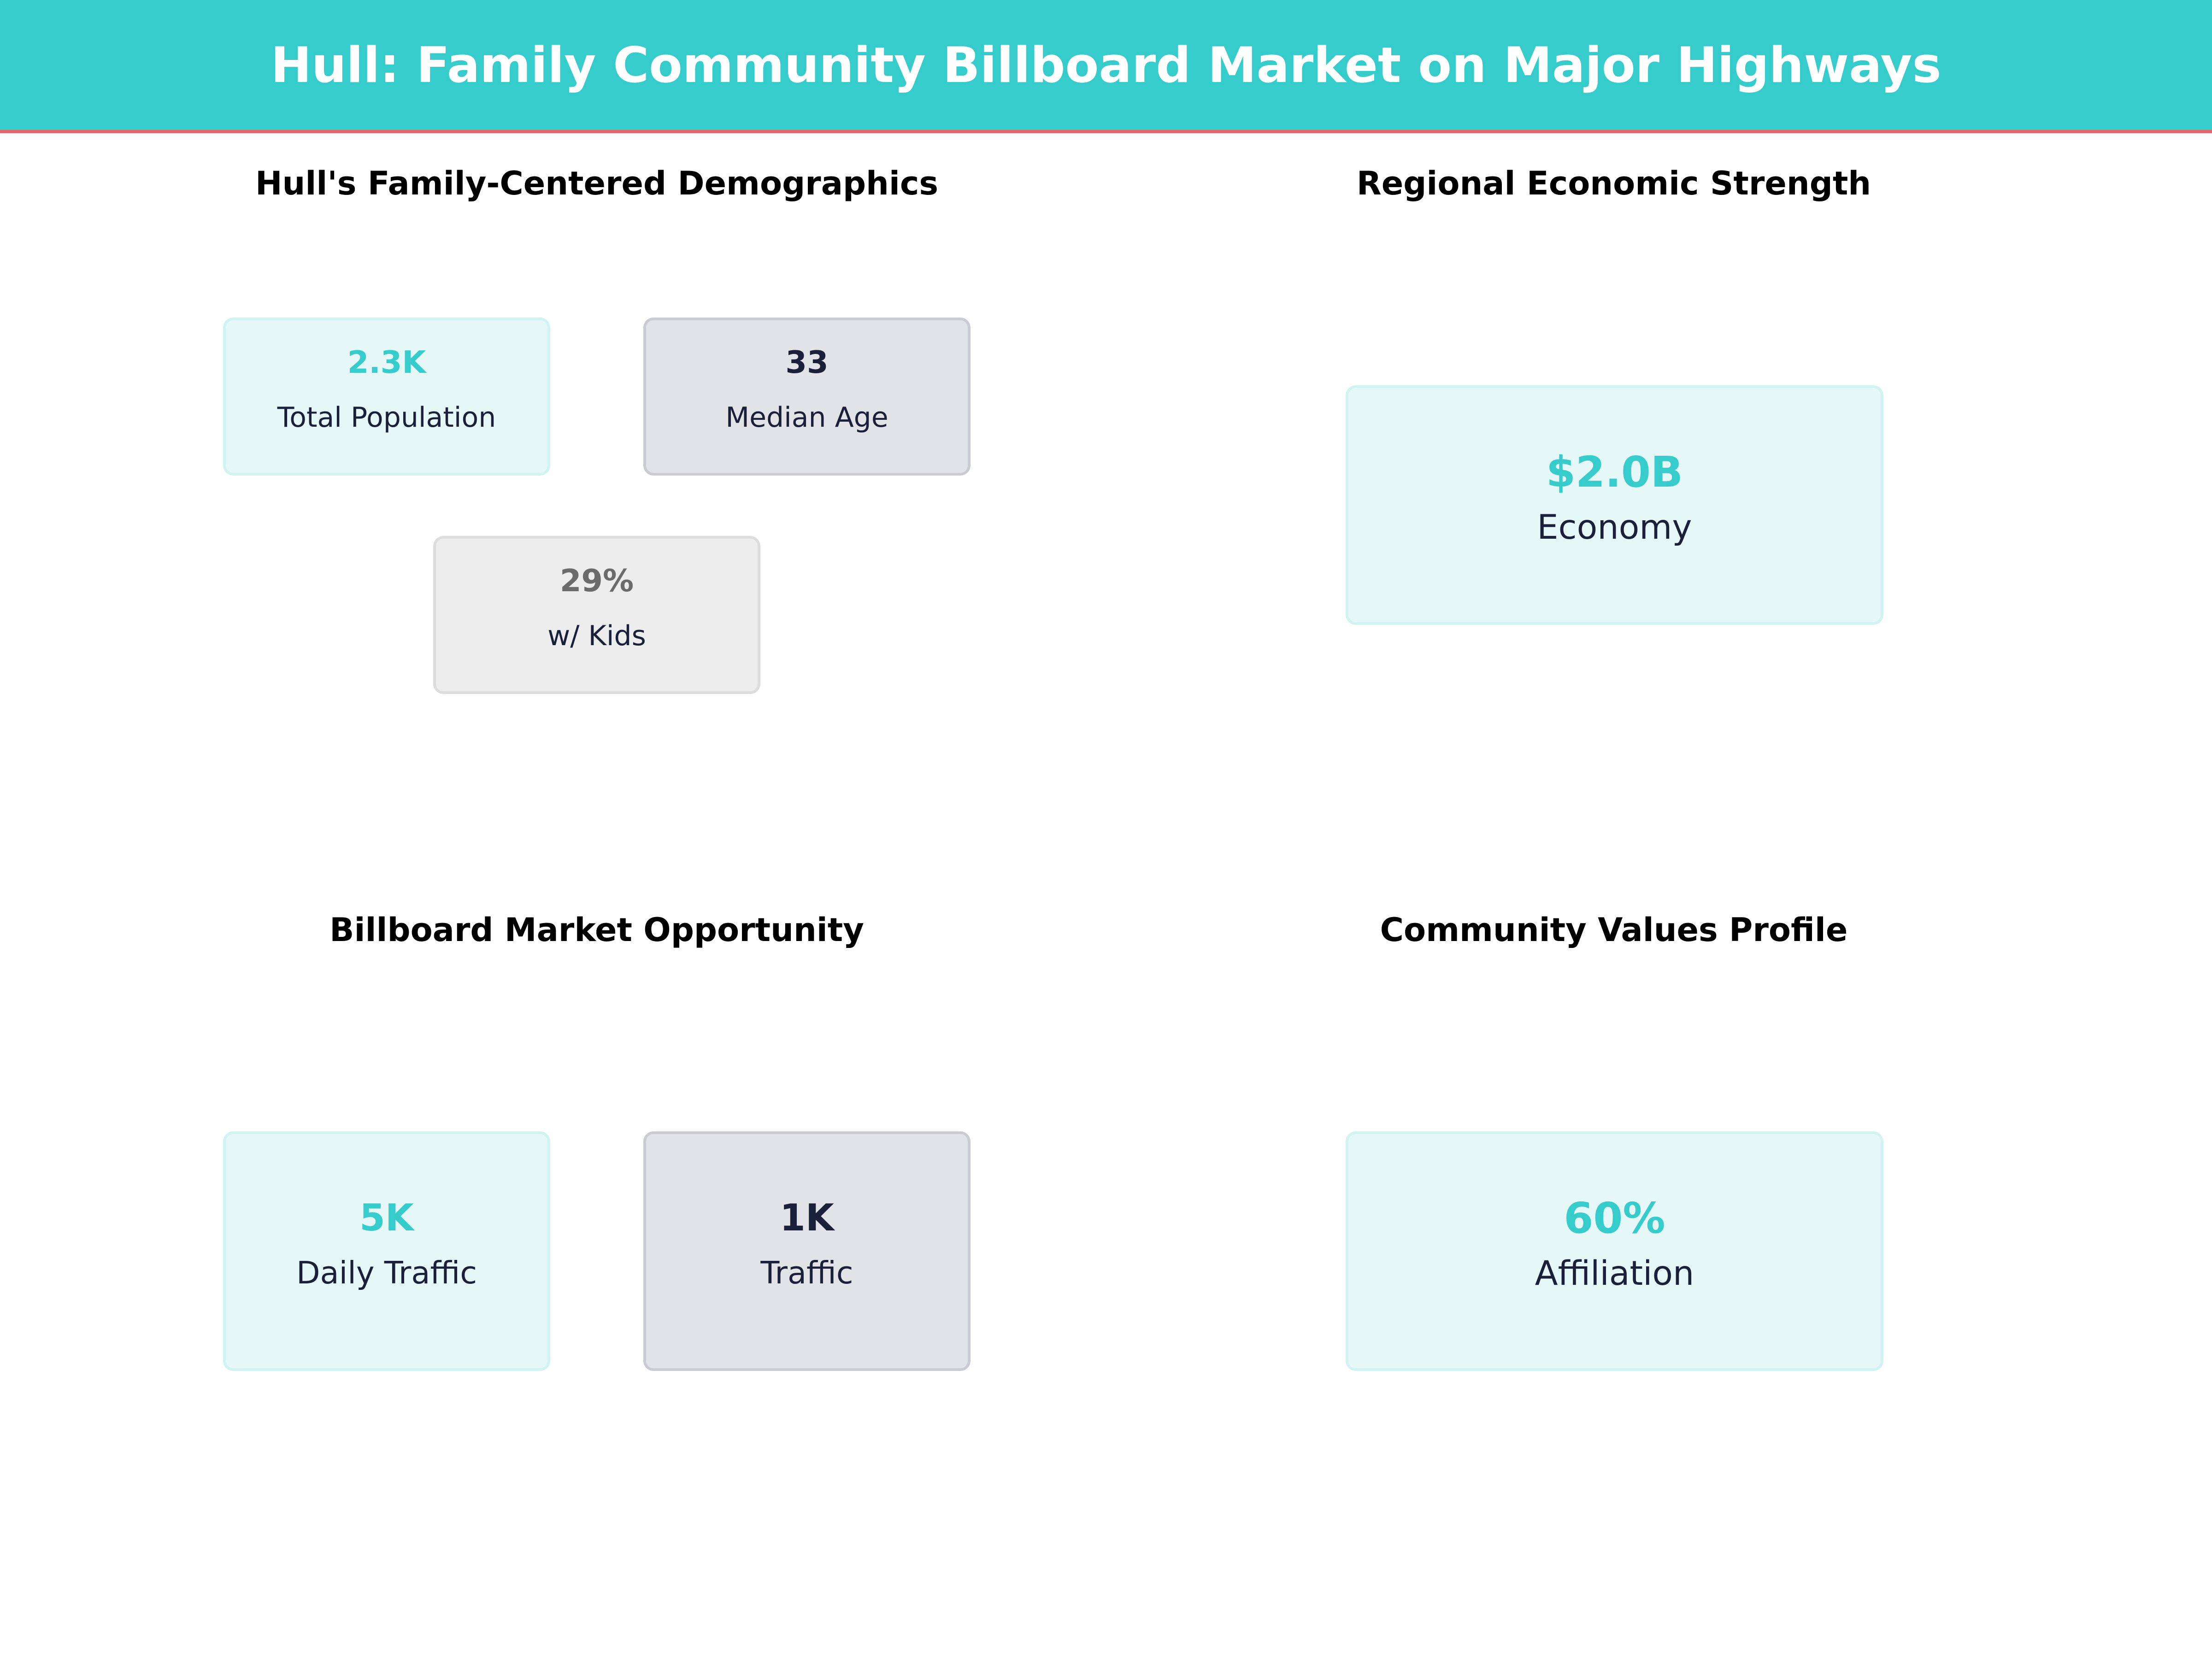 This screenshot has height=1659, width=2212. I want to click on panel-title-economic: Regional Economic Strength, so click(1613, 183).